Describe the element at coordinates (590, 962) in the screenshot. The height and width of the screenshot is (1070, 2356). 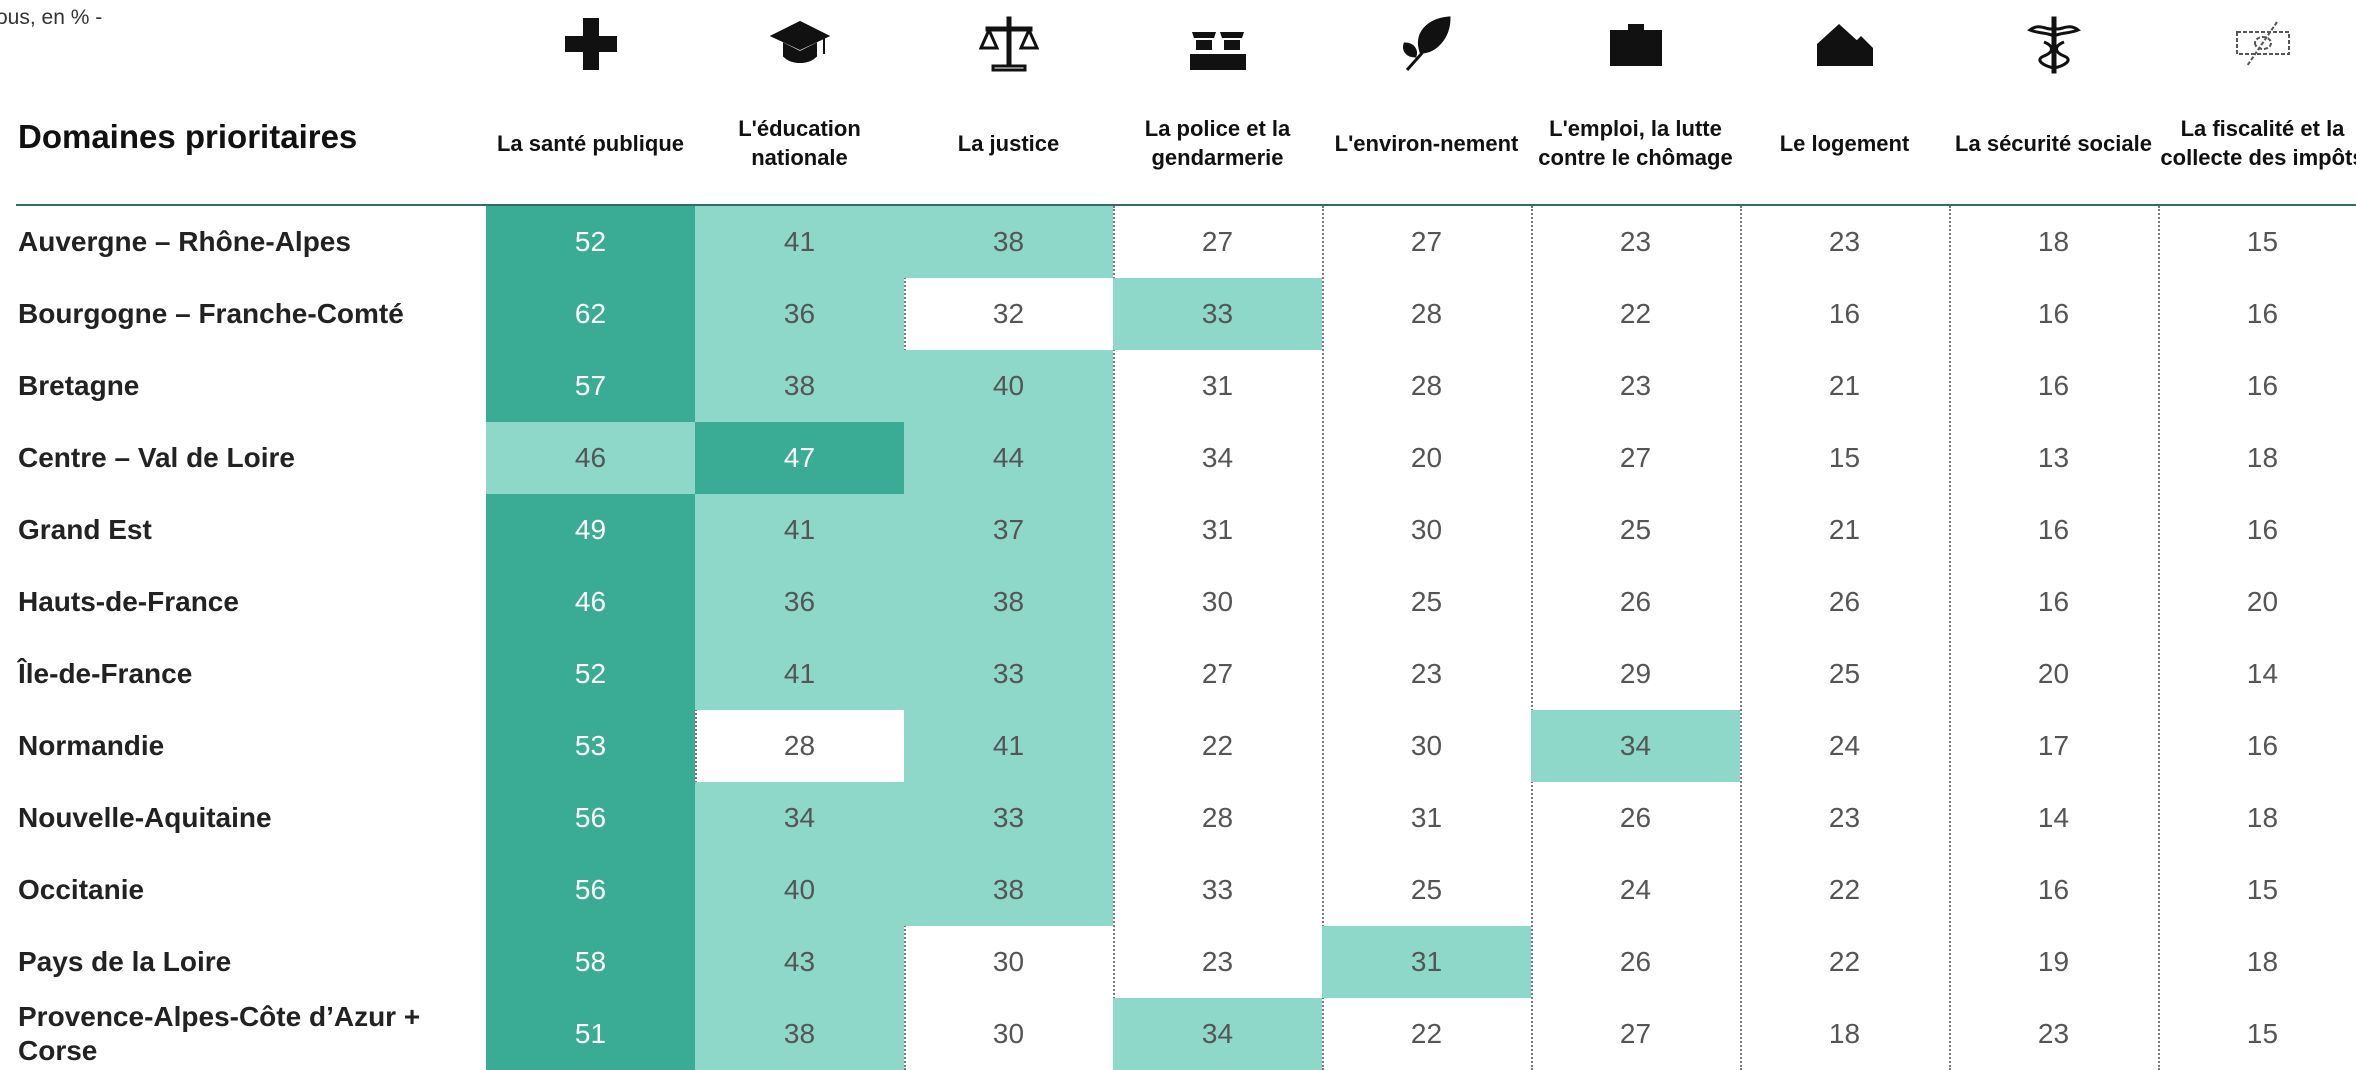
I see `value-cell: 58` at that location.